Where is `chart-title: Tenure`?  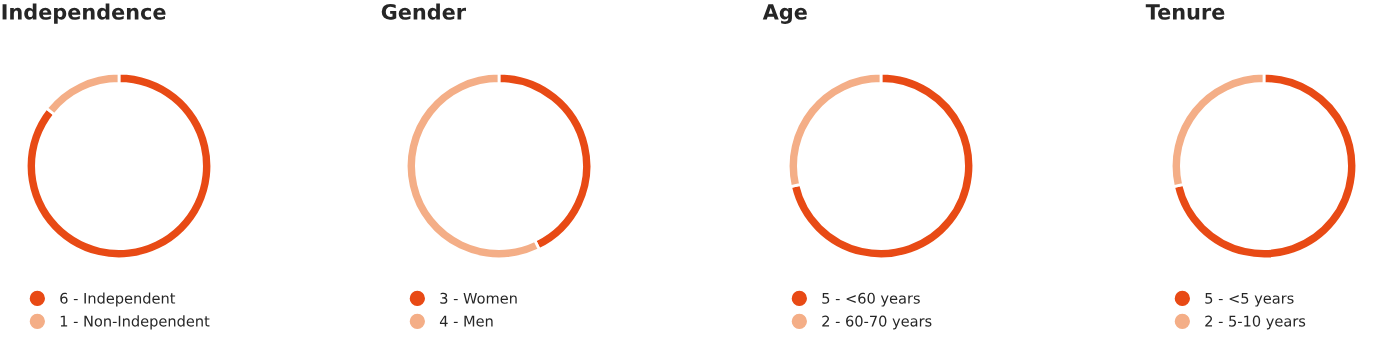 chart-title: Tenure is located at coordinates (1185, 12).